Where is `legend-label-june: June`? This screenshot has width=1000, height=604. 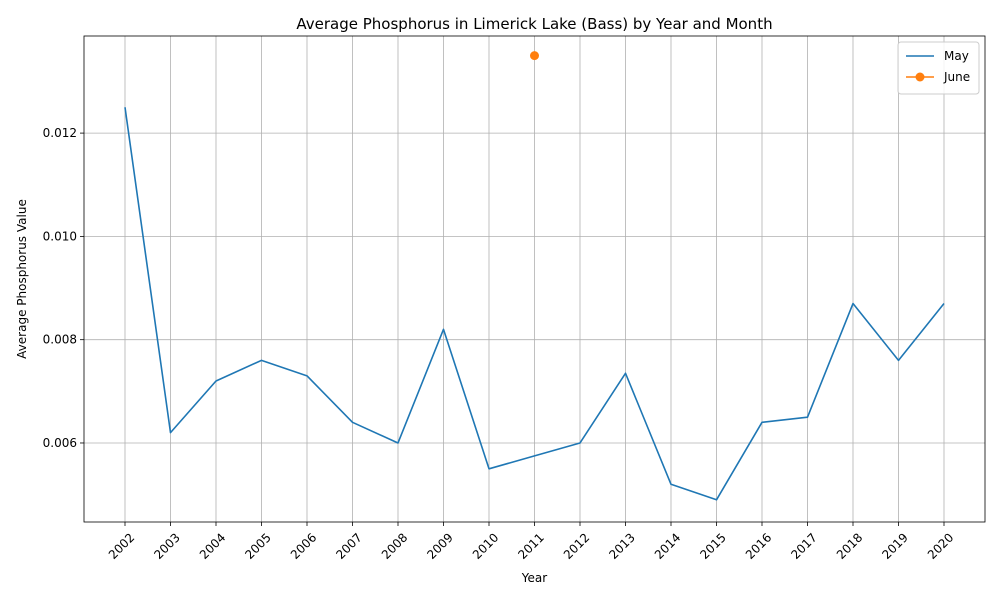
legend-label-june: June is located at coordinates (956, 77).